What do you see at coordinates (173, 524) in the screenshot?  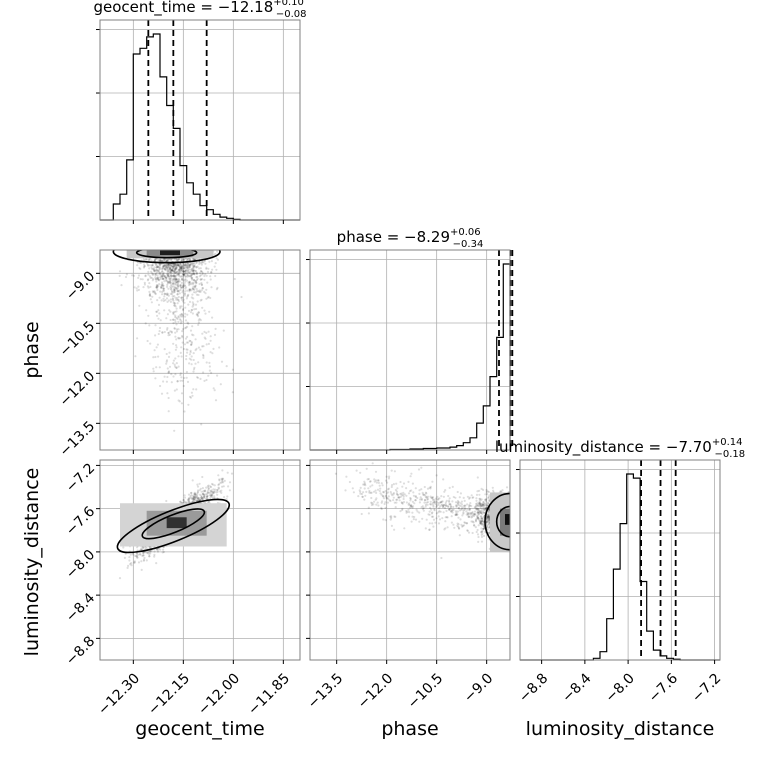 I see `scatter-geocent-distance-contour-inner` at bounding box center [173, 524].